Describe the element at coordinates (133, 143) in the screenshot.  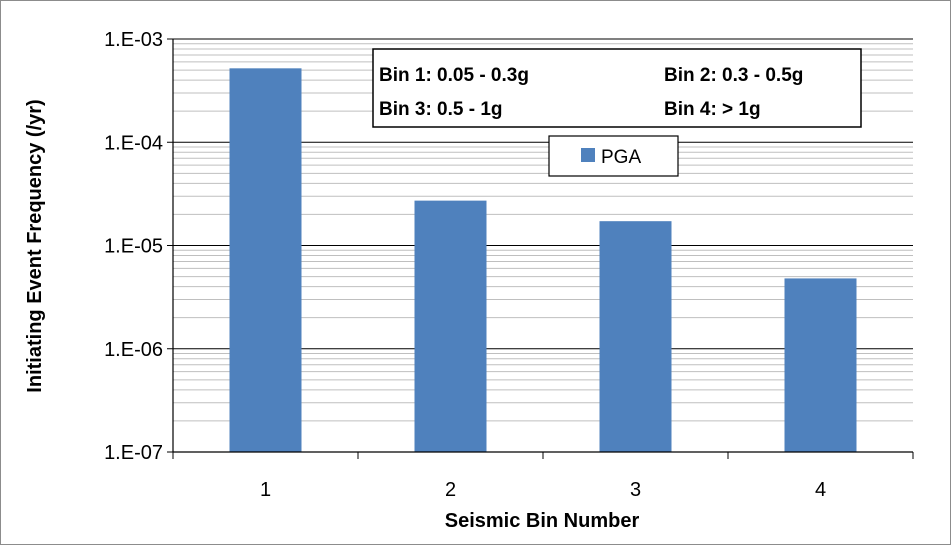
I see `y-tick-label: 1.E-04` at that location.